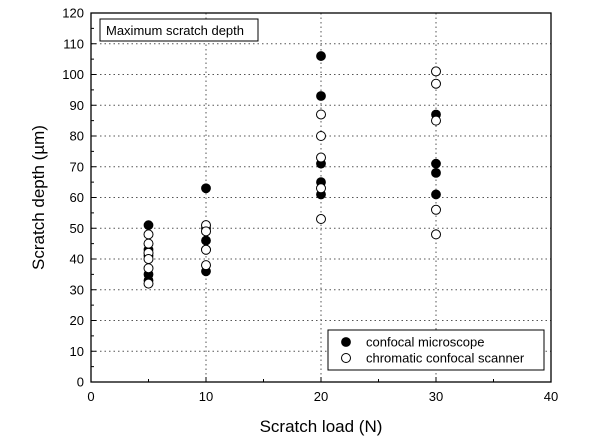 Image resolution: width=600 pixels, height=444 pixels. What do you see at coordinates (346, 358) in the screenshot?
I see `legend-marker-chromatic-confocal-scanner` at bounding box center [346, 358].